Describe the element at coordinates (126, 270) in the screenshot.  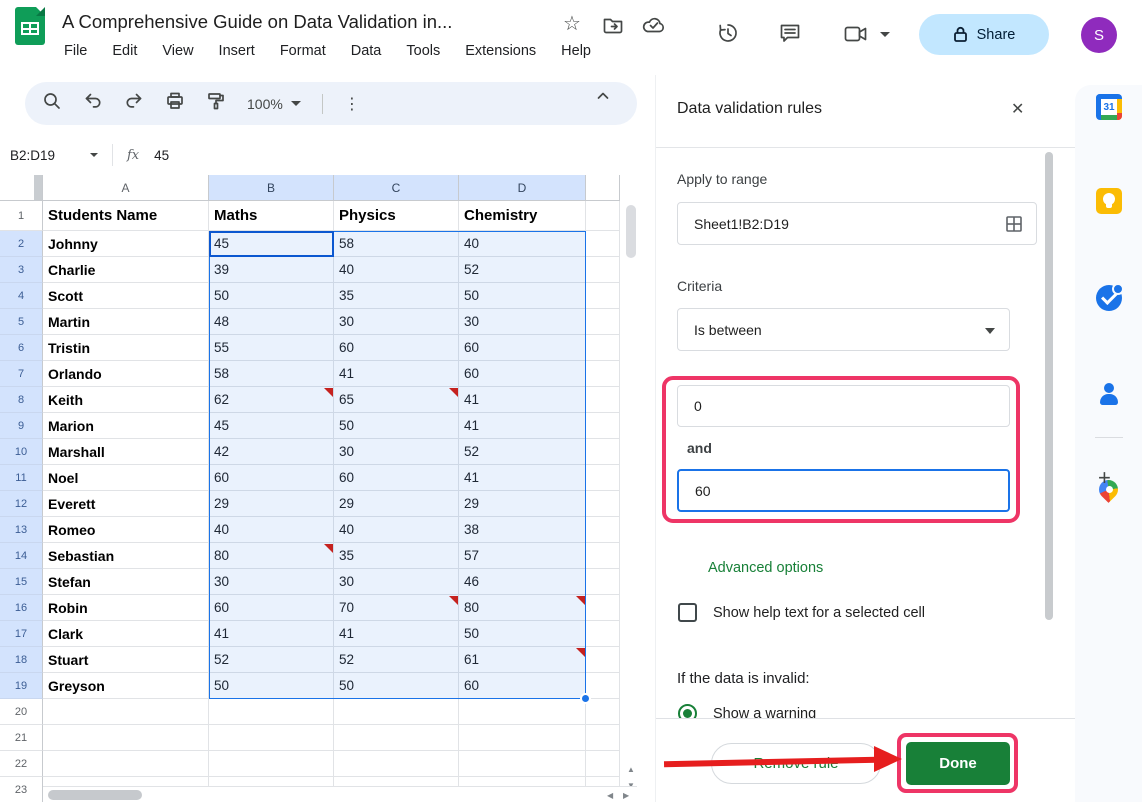
I see `cell: Charlie` at that location.